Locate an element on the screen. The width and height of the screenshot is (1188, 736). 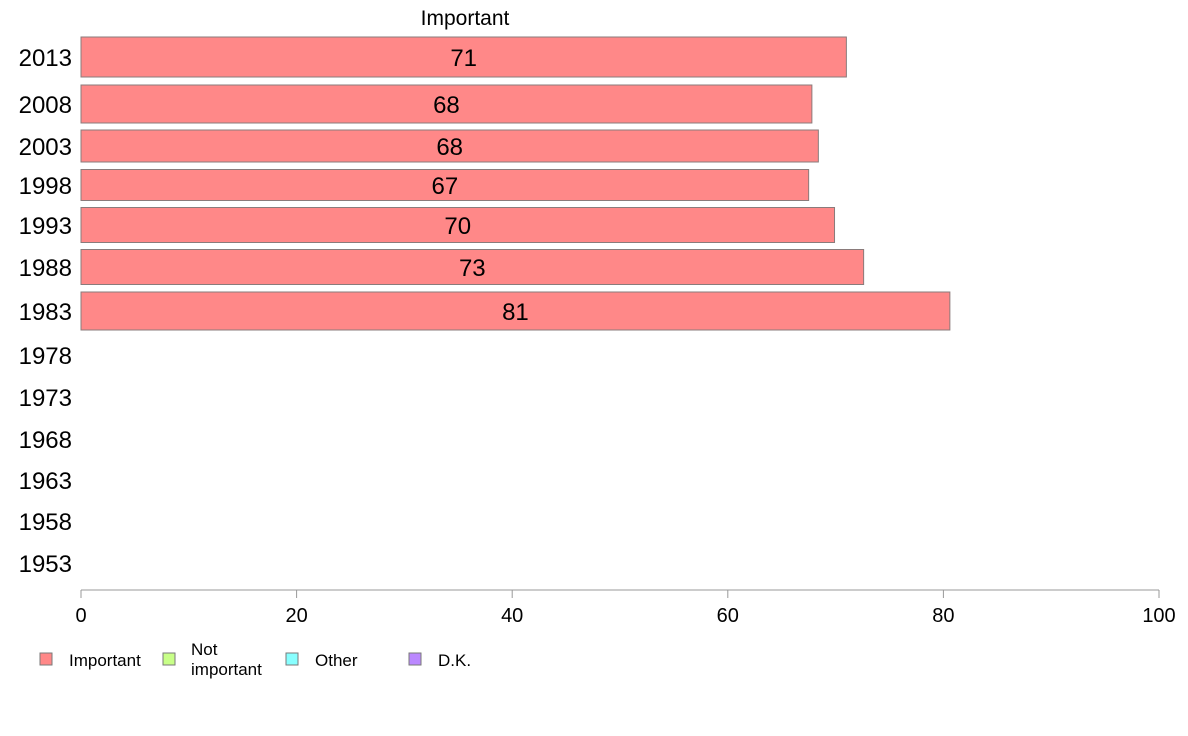
data-label: 73 is located at coordinates (472, 268).